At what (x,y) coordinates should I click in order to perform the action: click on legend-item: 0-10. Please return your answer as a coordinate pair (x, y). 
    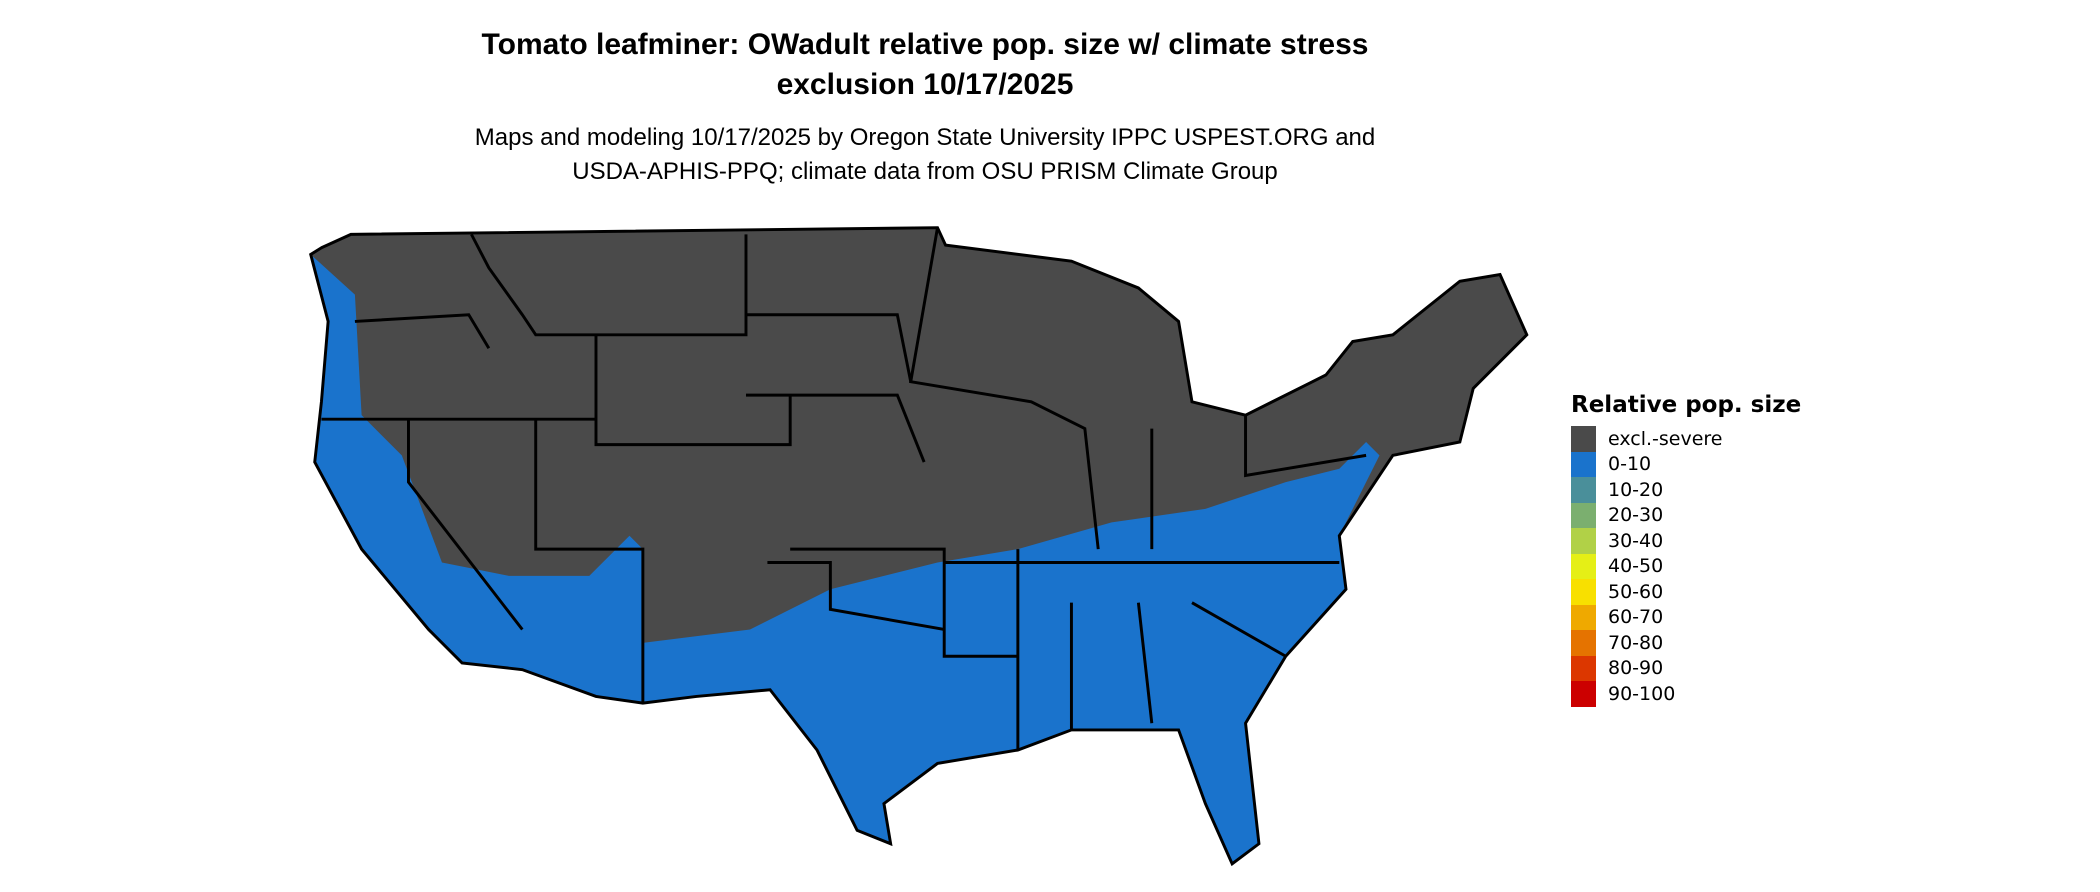
    Looking at the image, I should click on (1686, 464).